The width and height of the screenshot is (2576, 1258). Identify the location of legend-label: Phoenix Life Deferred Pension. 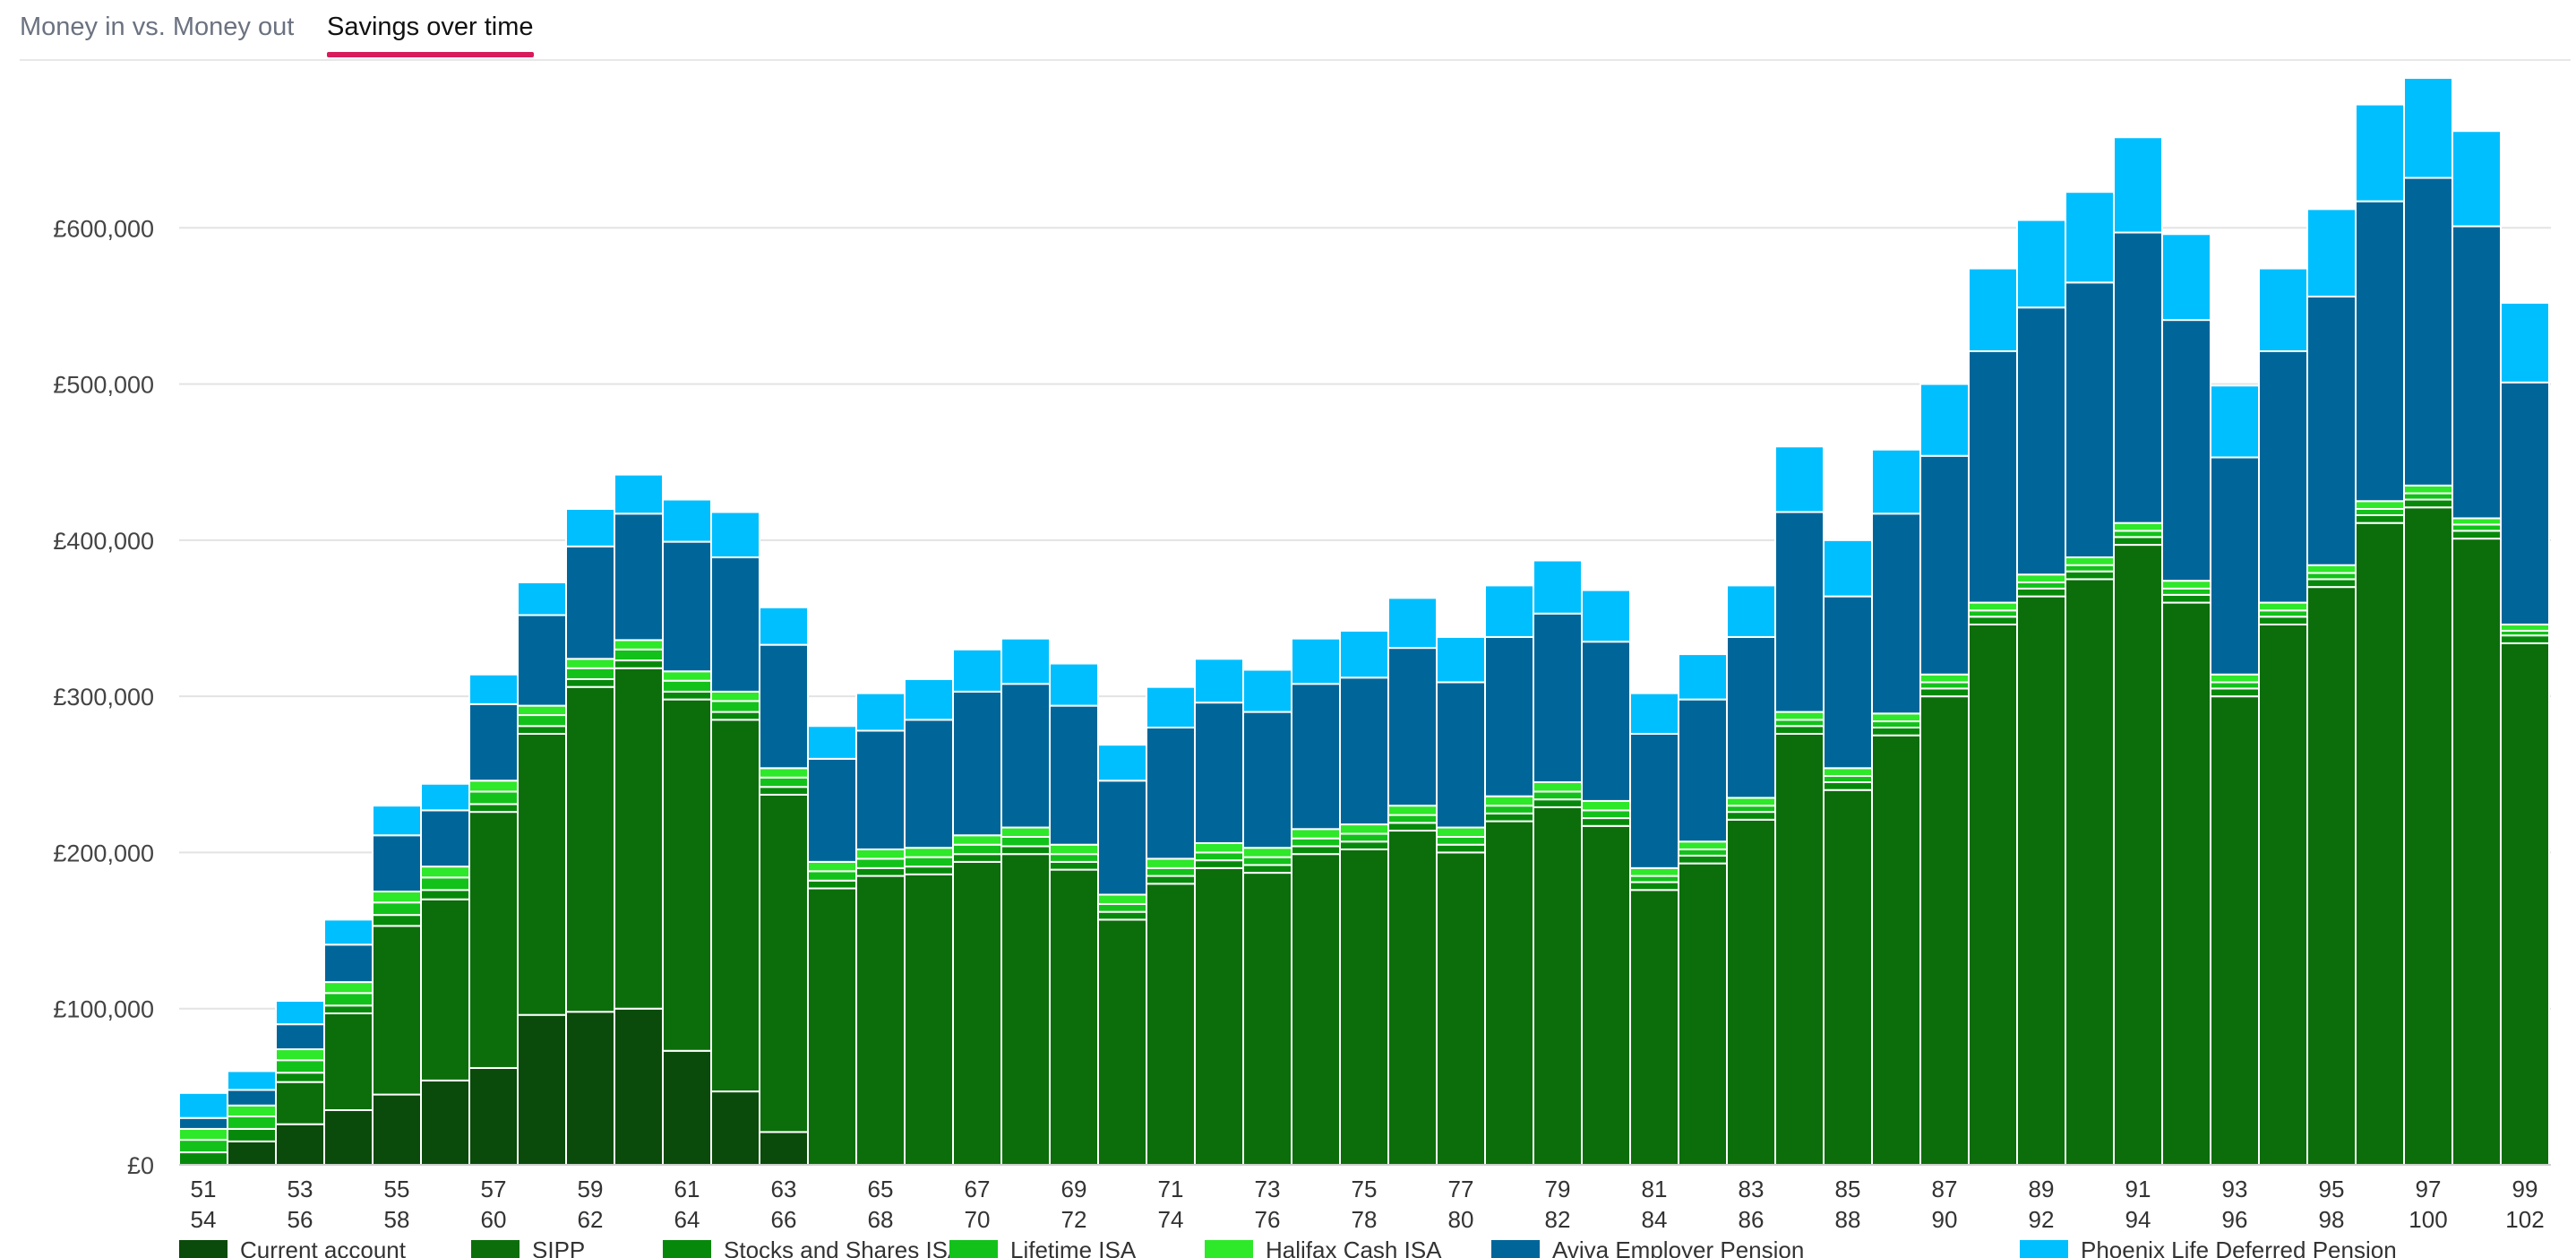
(2239, 1249).